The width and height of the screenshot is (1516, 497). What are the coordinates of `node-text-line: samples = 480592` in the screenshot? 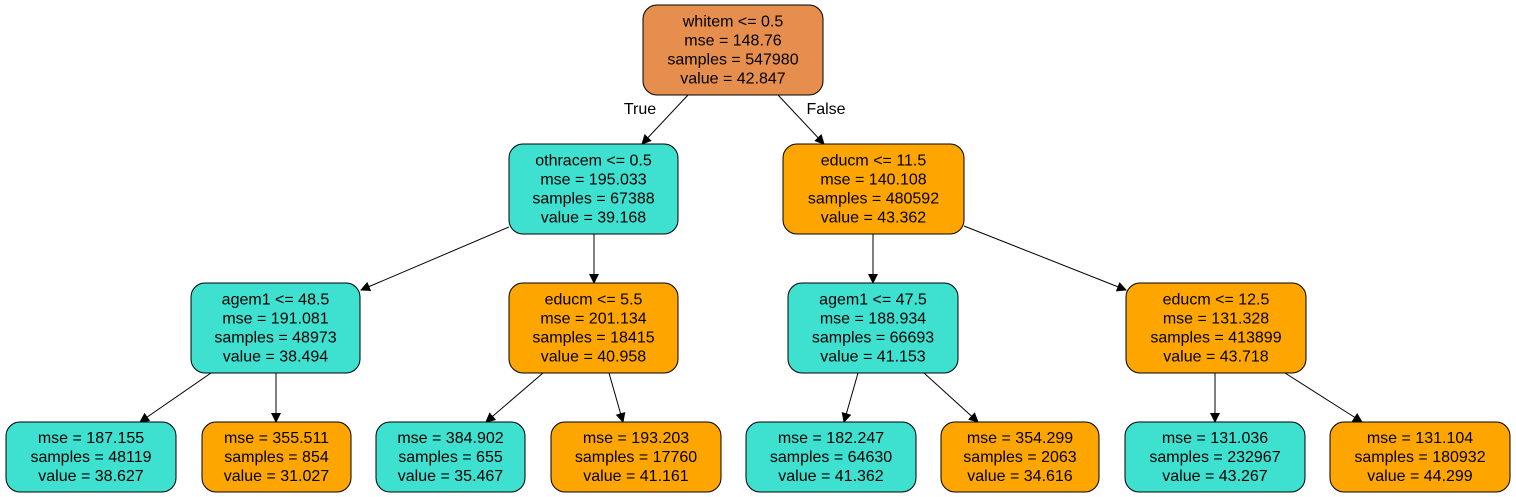 It's located at (873, 199).